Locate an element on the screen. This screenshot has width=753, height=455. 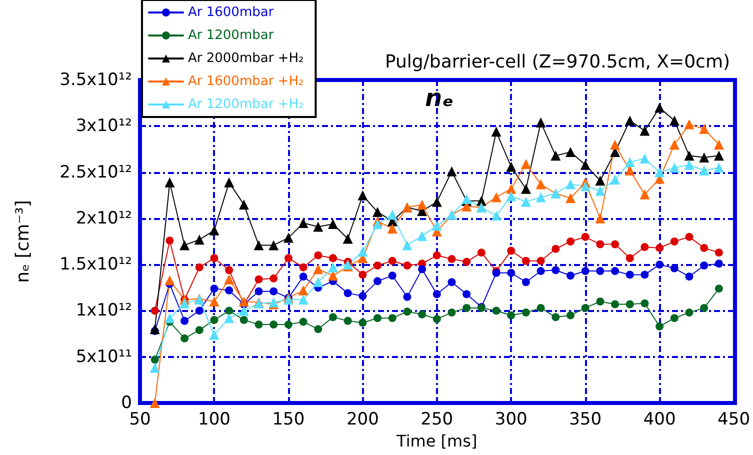
x-tick-label: 400 is located at coordinates (659, 420).